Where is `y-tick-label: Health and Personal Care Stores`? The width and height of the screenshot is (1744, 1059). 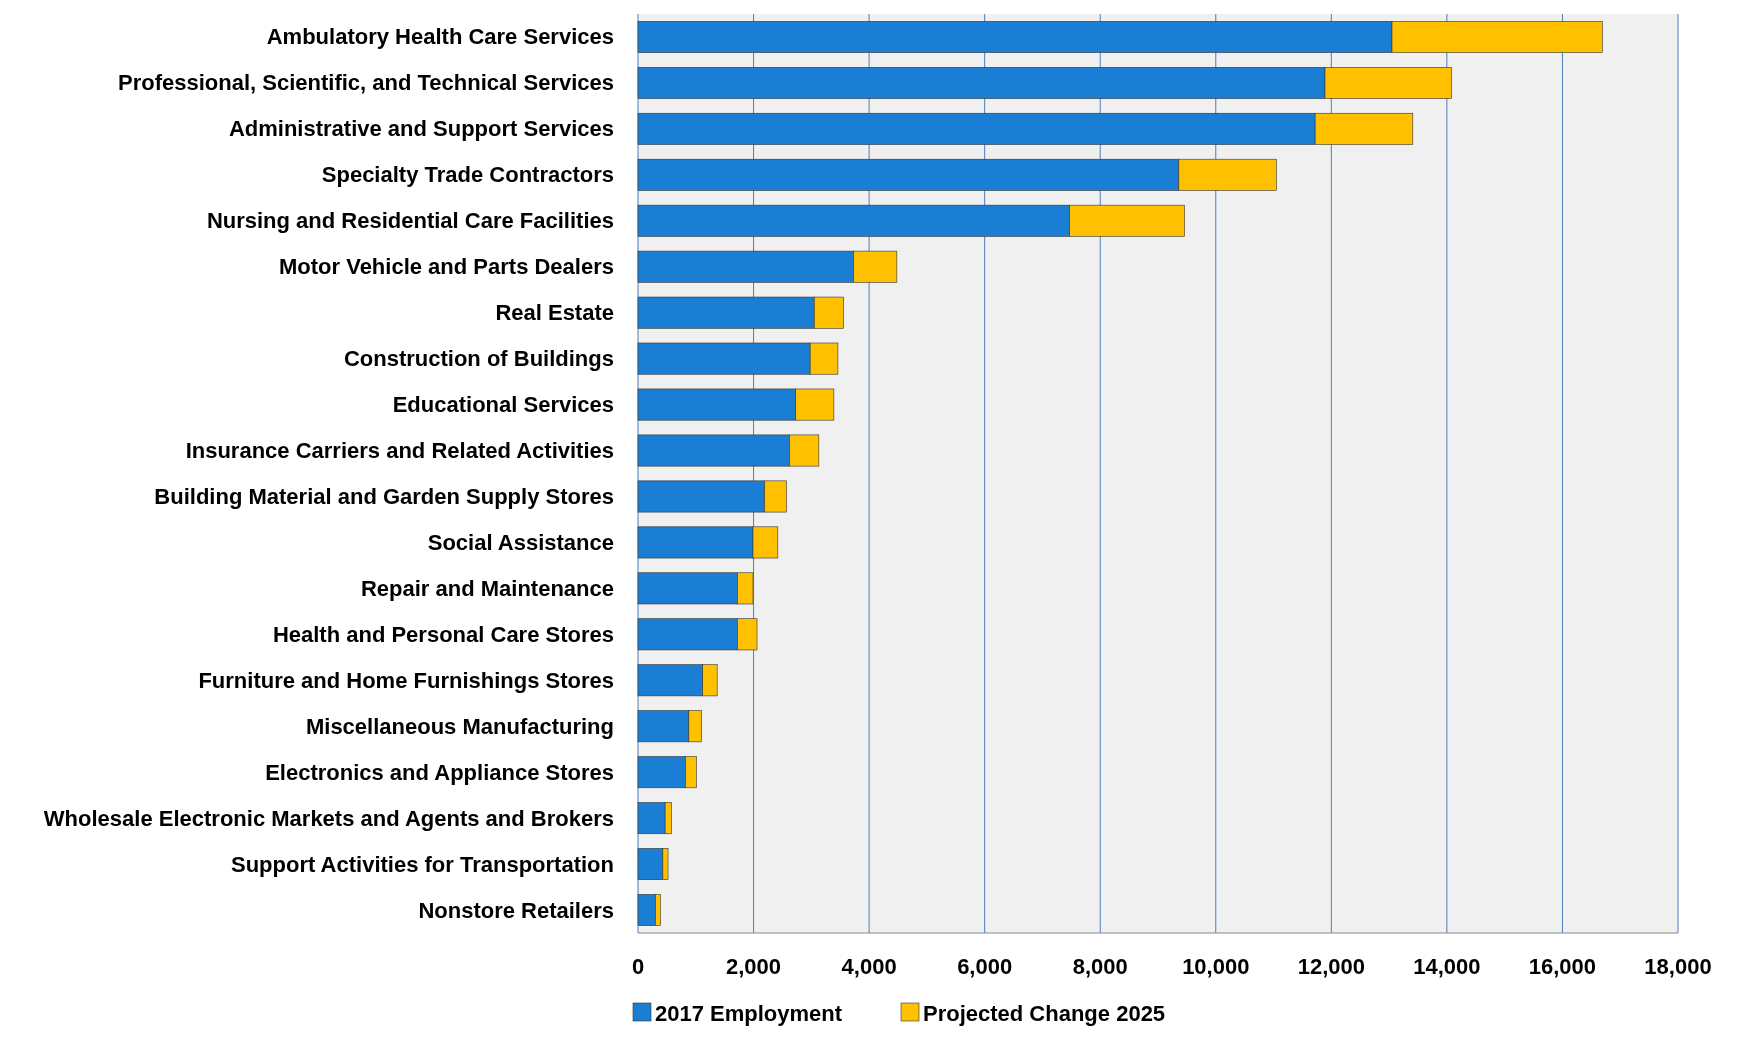 y-tick-label: Health and Personal Care Stores is located at coordinates (443, 634).